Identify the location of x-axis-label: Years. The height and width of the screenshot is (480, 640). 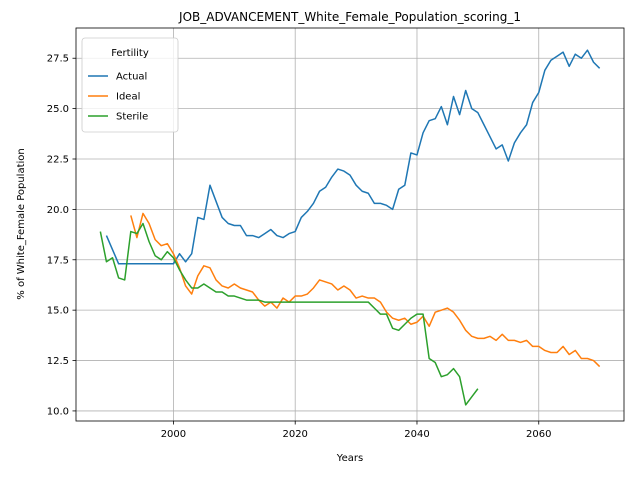
(349, 458).